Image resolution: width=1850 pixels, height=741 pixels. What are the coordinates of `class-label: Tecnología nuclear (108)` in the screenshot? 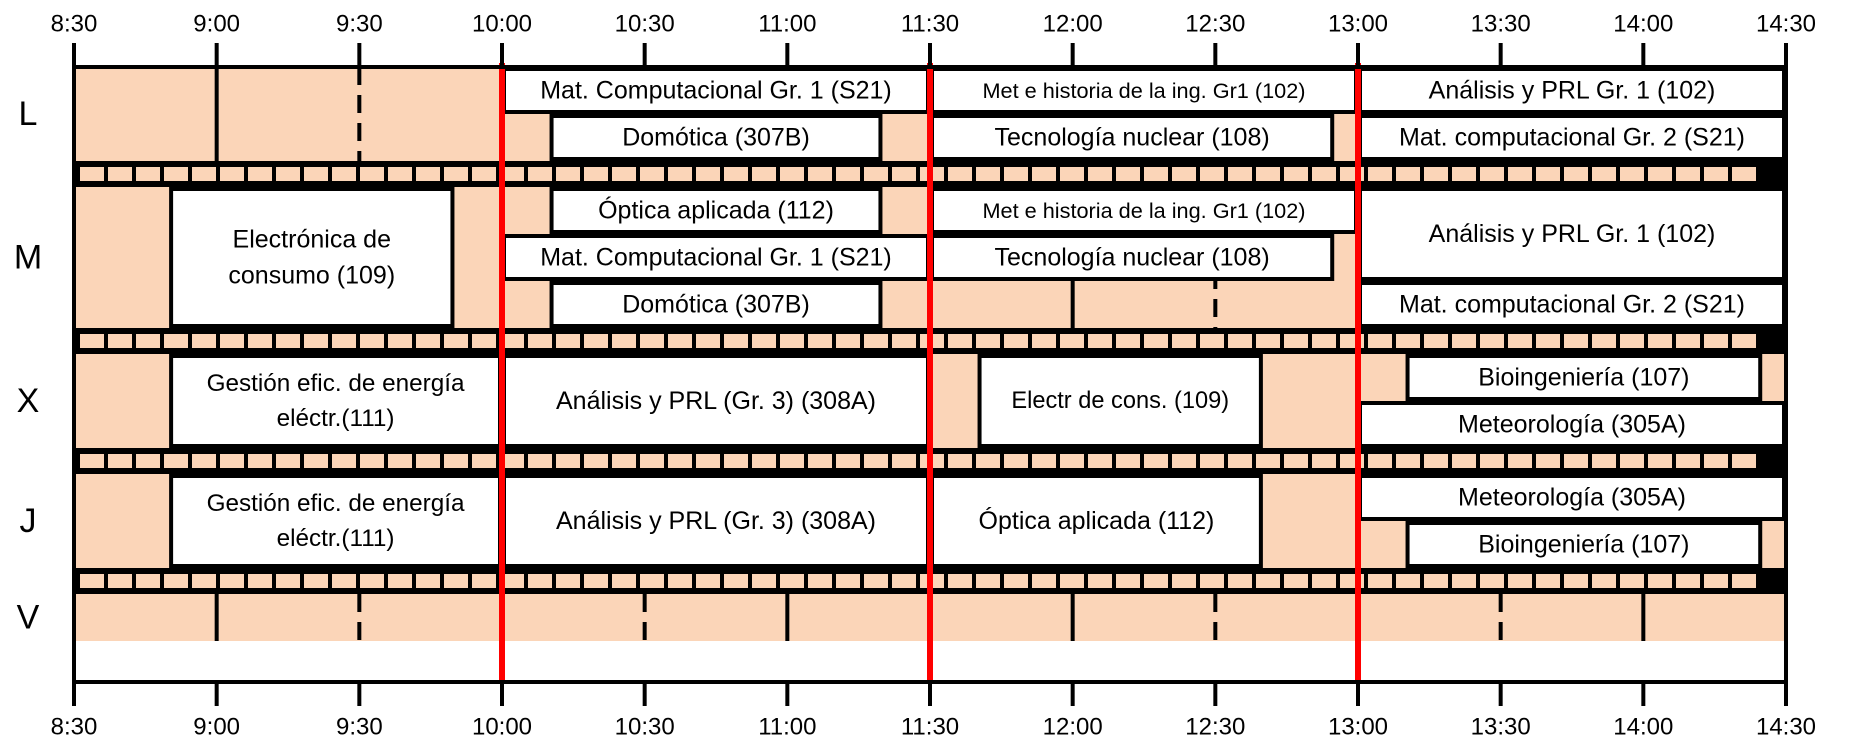 It's located at (1132, 258).